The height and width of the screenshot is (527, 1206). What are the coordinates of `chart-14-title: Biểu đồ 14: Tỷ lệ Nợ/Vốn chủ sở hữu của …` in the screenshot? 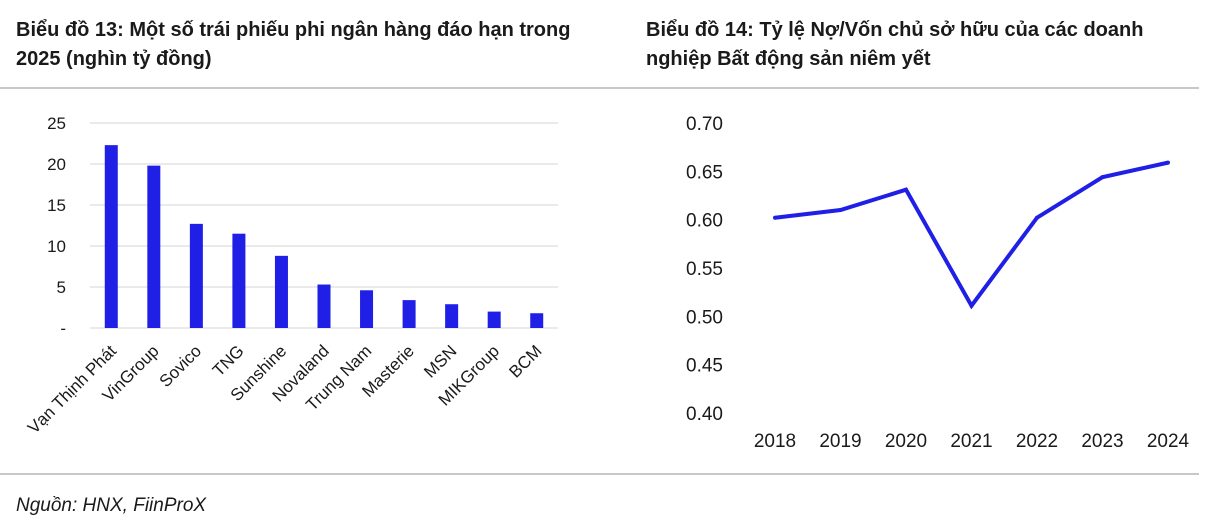 It's located at (895, 44).